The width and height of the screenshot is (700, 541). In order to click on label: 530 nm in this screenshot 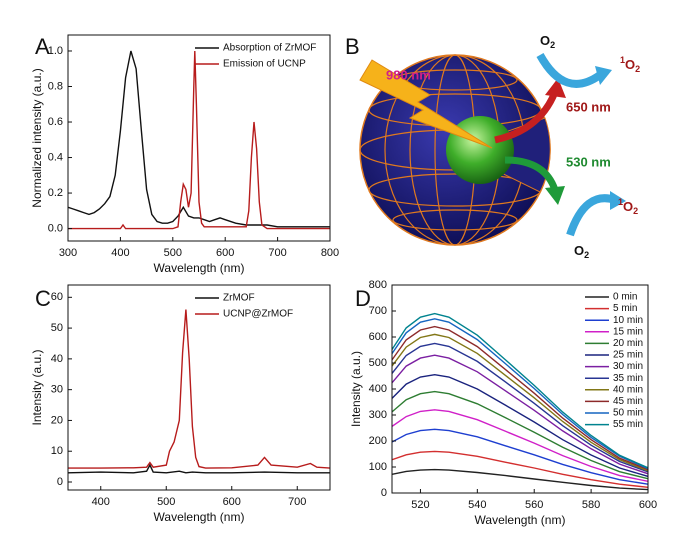, I will do `click(588, 161)`.